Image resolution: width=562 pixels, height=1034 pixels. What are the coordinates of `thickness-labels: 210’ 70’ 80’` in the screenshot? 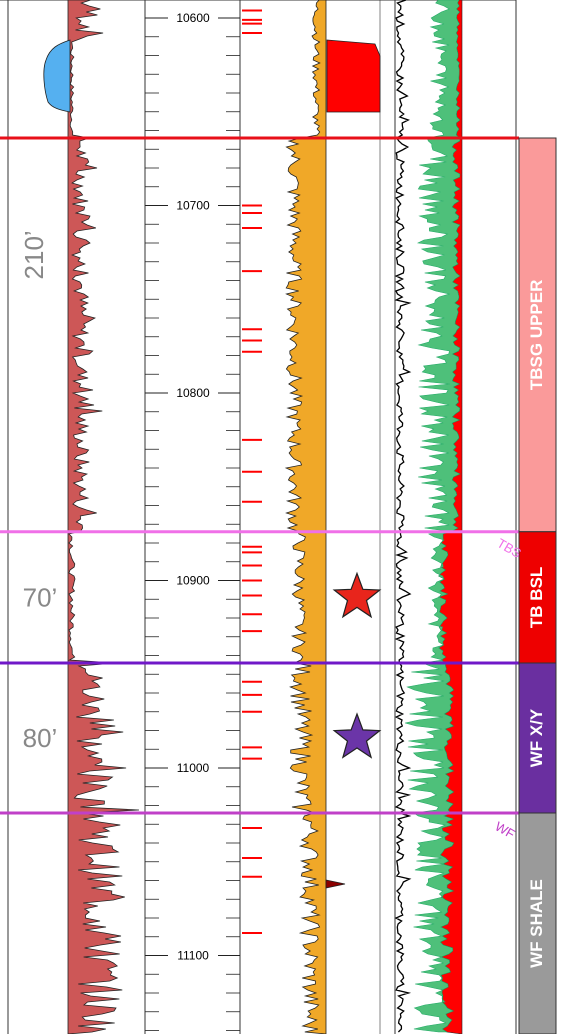 It's located at (38, 491).